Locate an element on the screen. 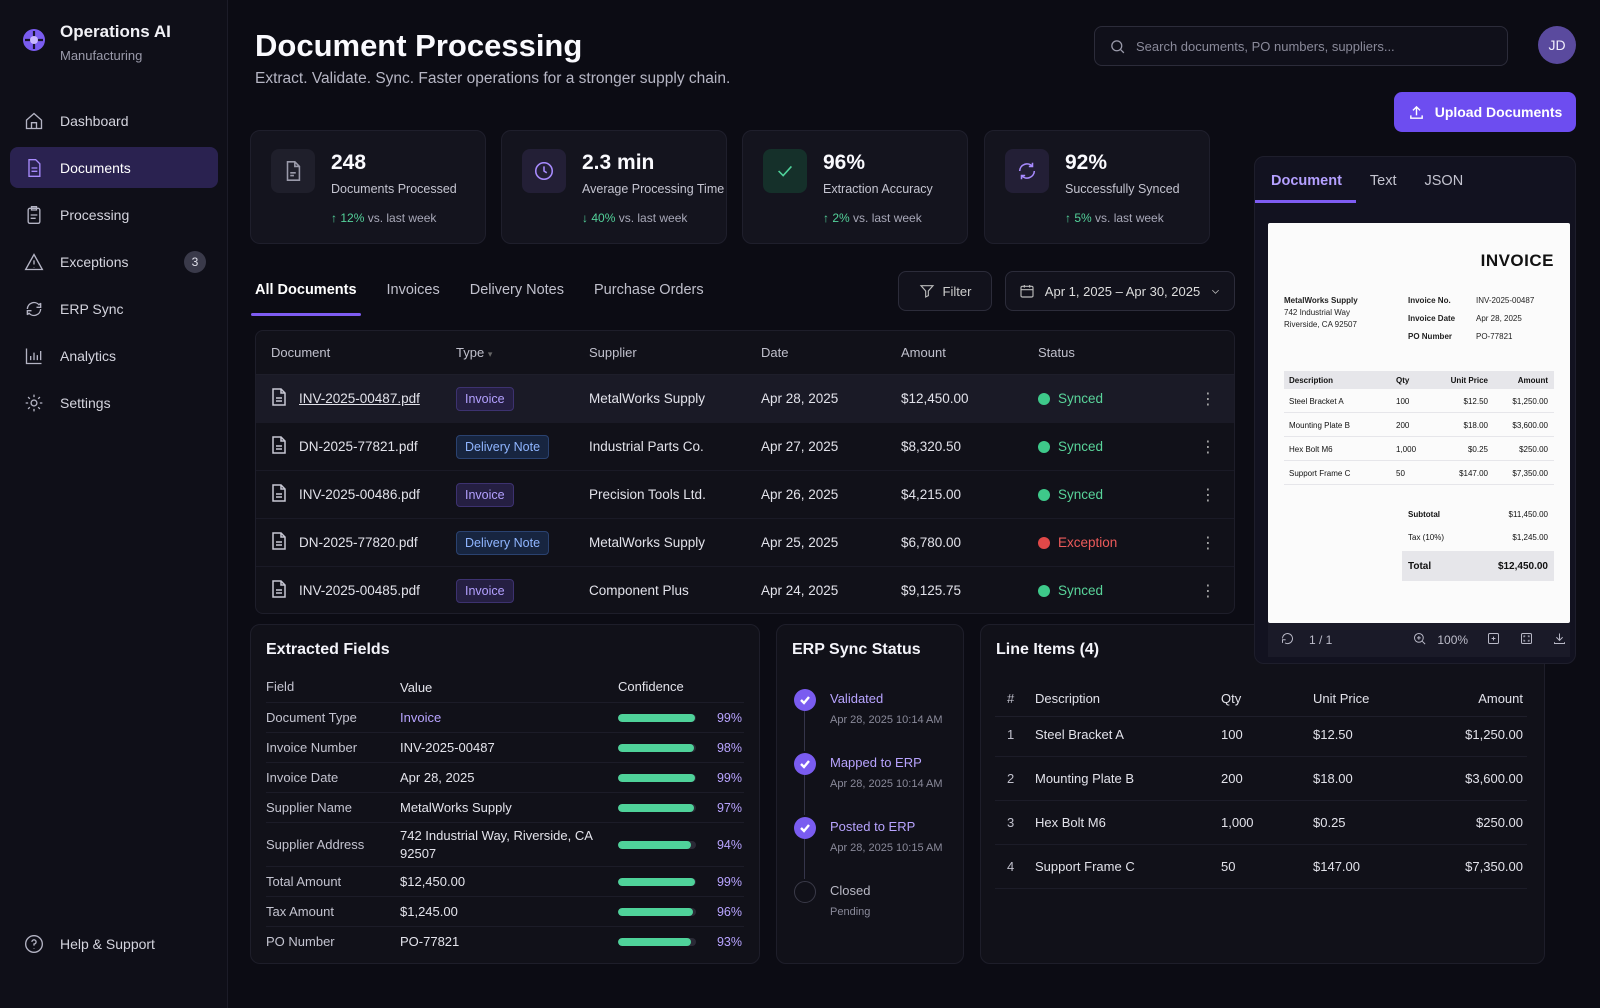 The width and height of the screenshot is (1600, 1008). amount-cell: $4,215.00 is located at coordinates (931, 494).